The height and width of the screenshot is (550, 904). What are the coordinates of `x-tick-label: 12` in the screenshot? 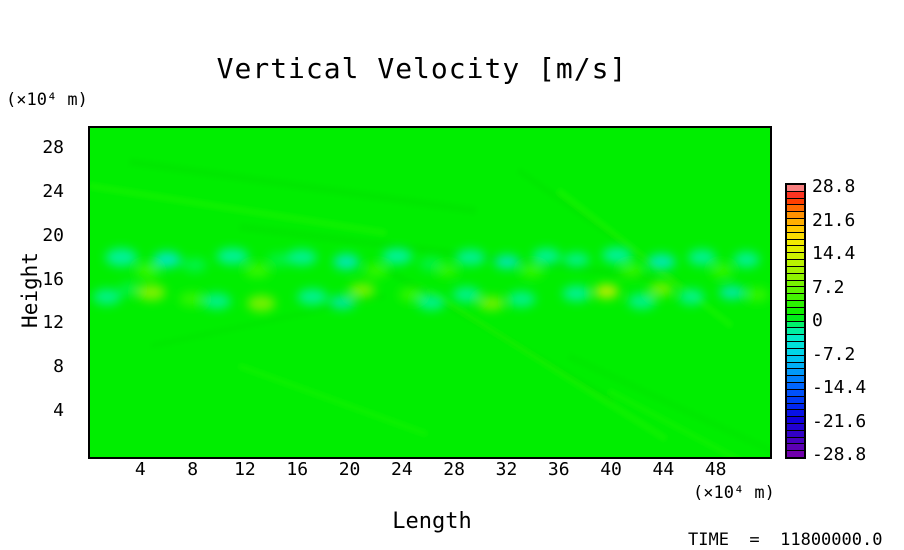 It's located at (245, 469).